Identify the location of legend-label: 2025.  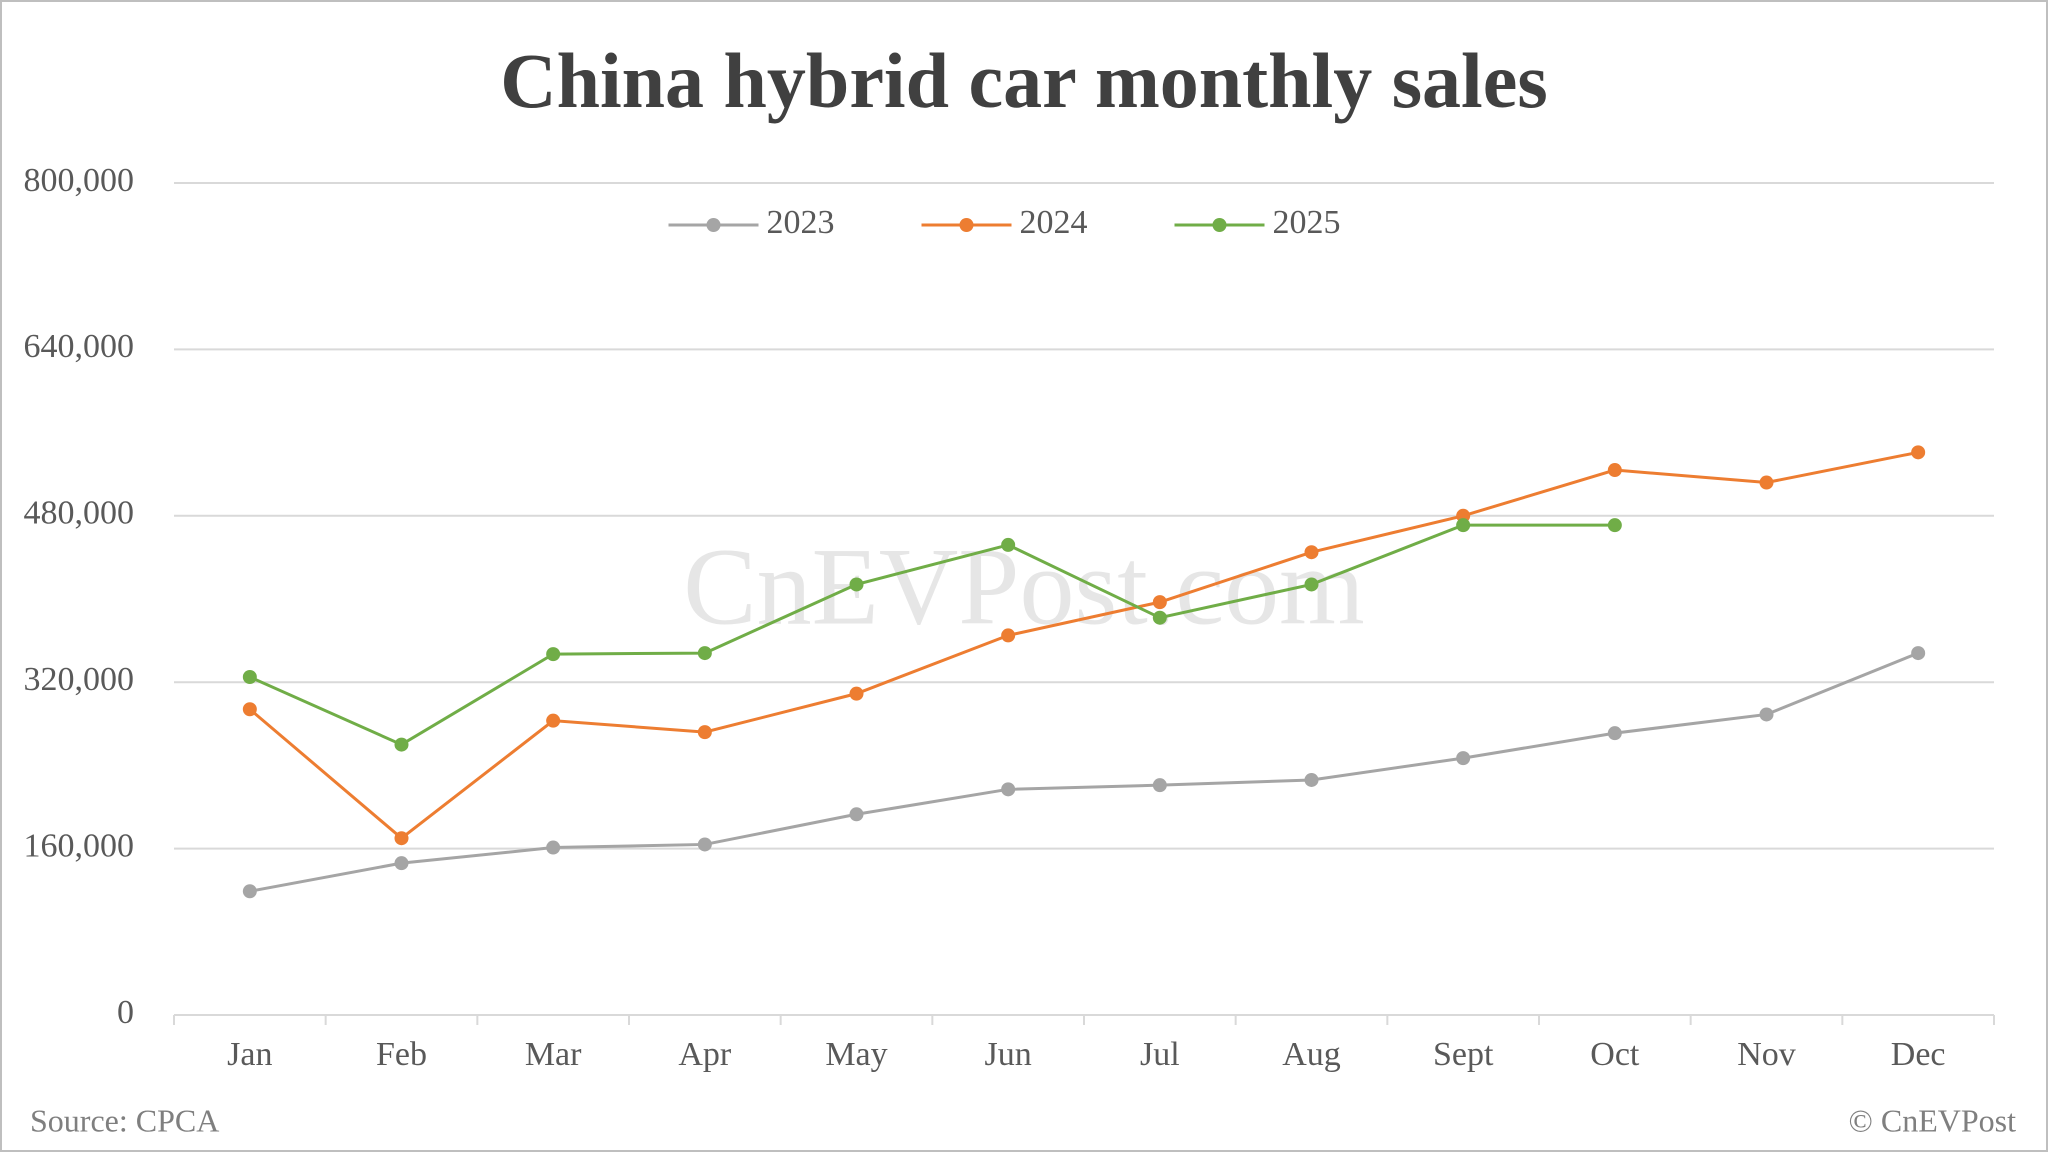
(1307, 222).